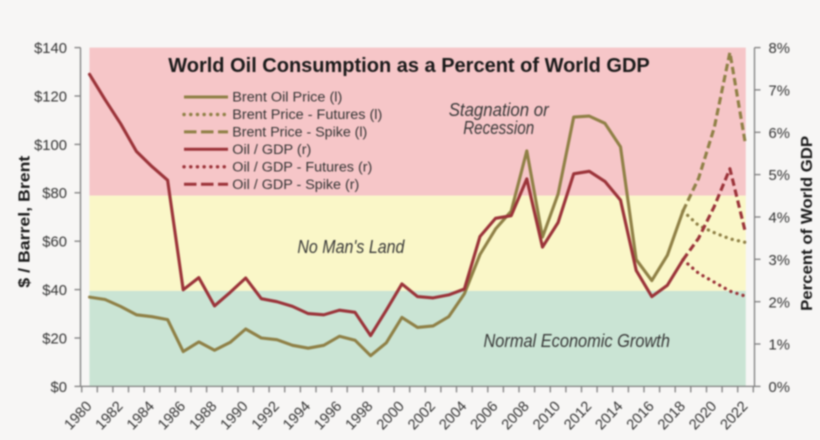 Image resolution: width=820 pixels, height=440 pixels. I want to click on svg-text: $60, so click(54, 243).